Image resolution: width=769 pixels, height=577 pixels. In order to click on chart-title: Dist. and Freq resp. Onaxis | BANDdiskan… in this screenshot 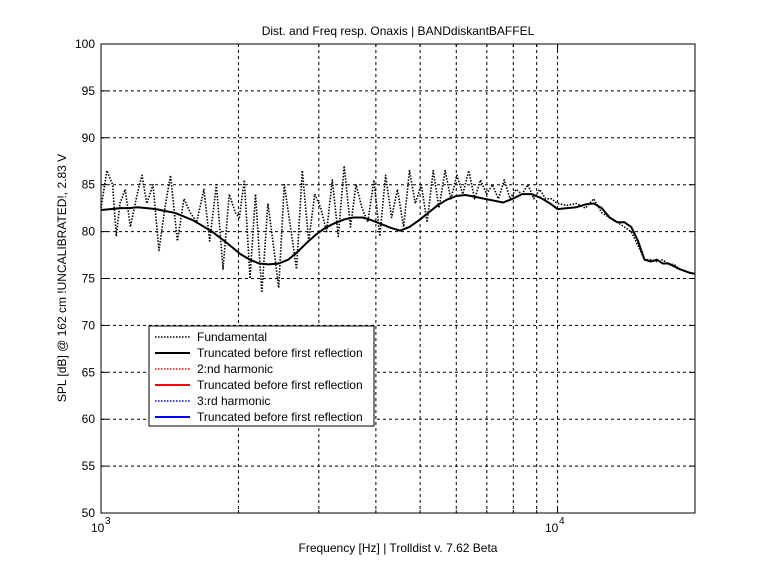, I will do `click(398, 31)`.